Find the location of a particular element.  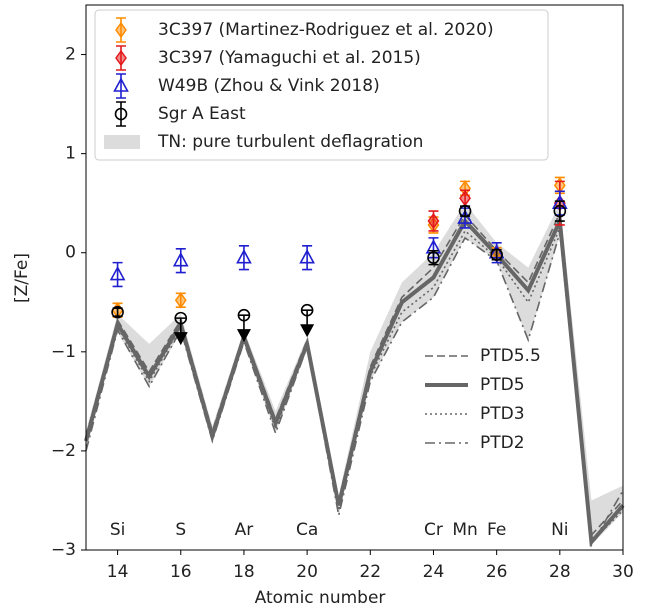

x-tick-label: 30 is located at coordinates (623, 572).